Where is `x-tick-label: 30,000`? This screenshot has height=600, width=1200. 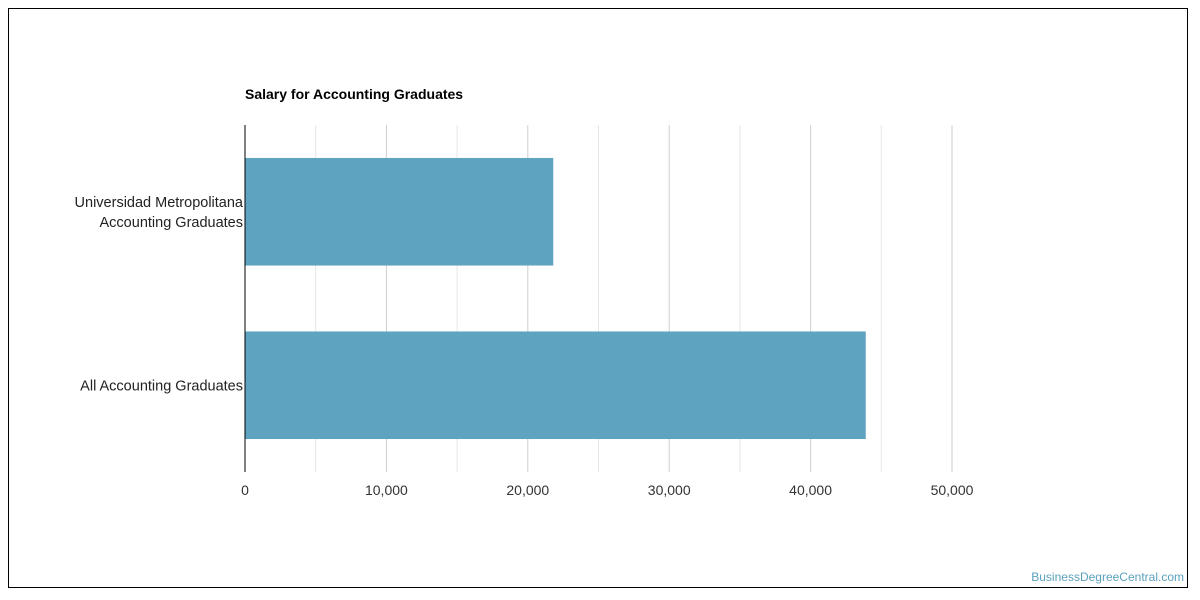 x-tick-label: 30,000 is located at coordinates (669, 490).